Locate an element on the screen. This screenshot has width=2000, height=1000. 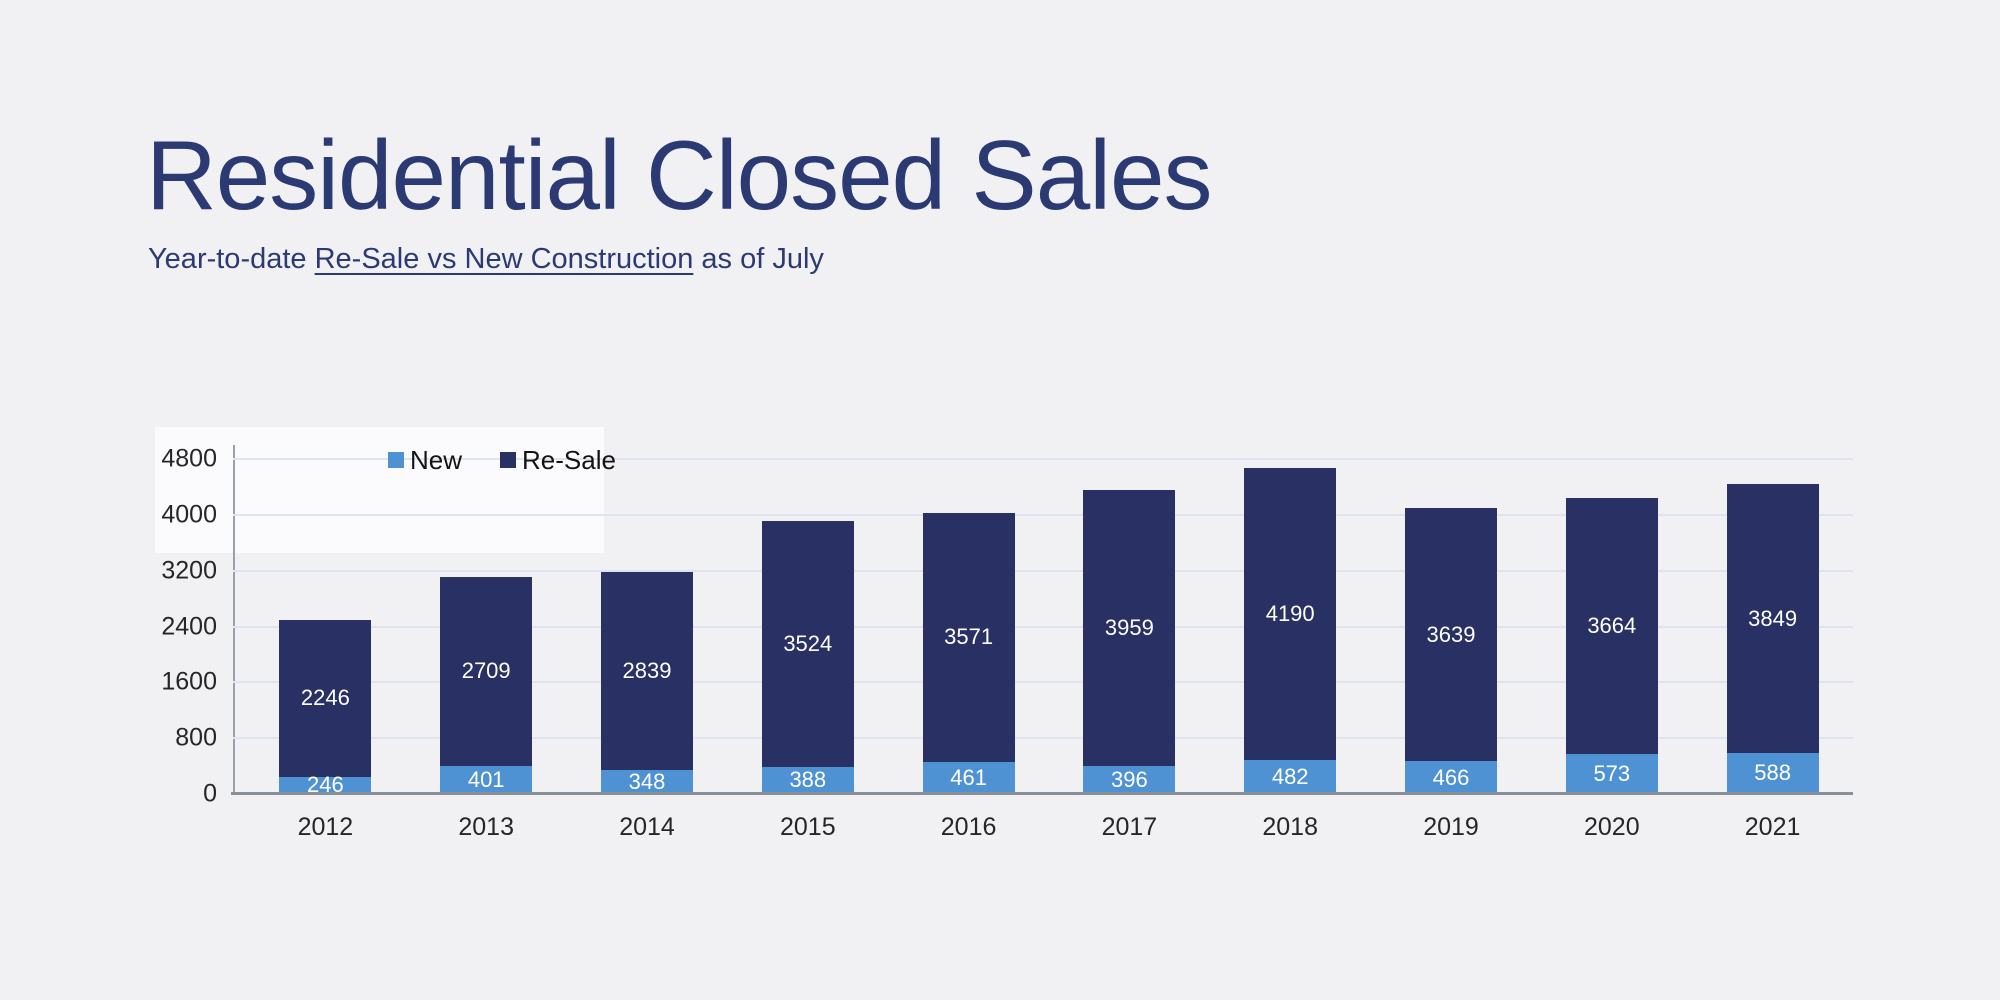
bar-value-new-2021: 588 is located at coordinates (1772, 773).